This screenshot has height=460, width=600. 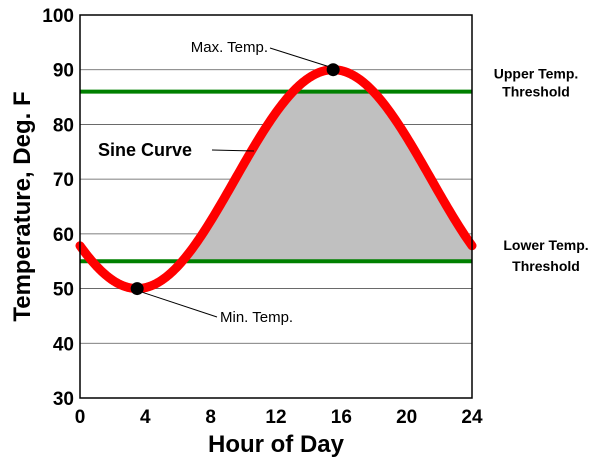 What do you see at coordinates (145, 150) in the screenshot?
I see `sine-curve-label: Sine Curve` at bounding box center [145, 150].